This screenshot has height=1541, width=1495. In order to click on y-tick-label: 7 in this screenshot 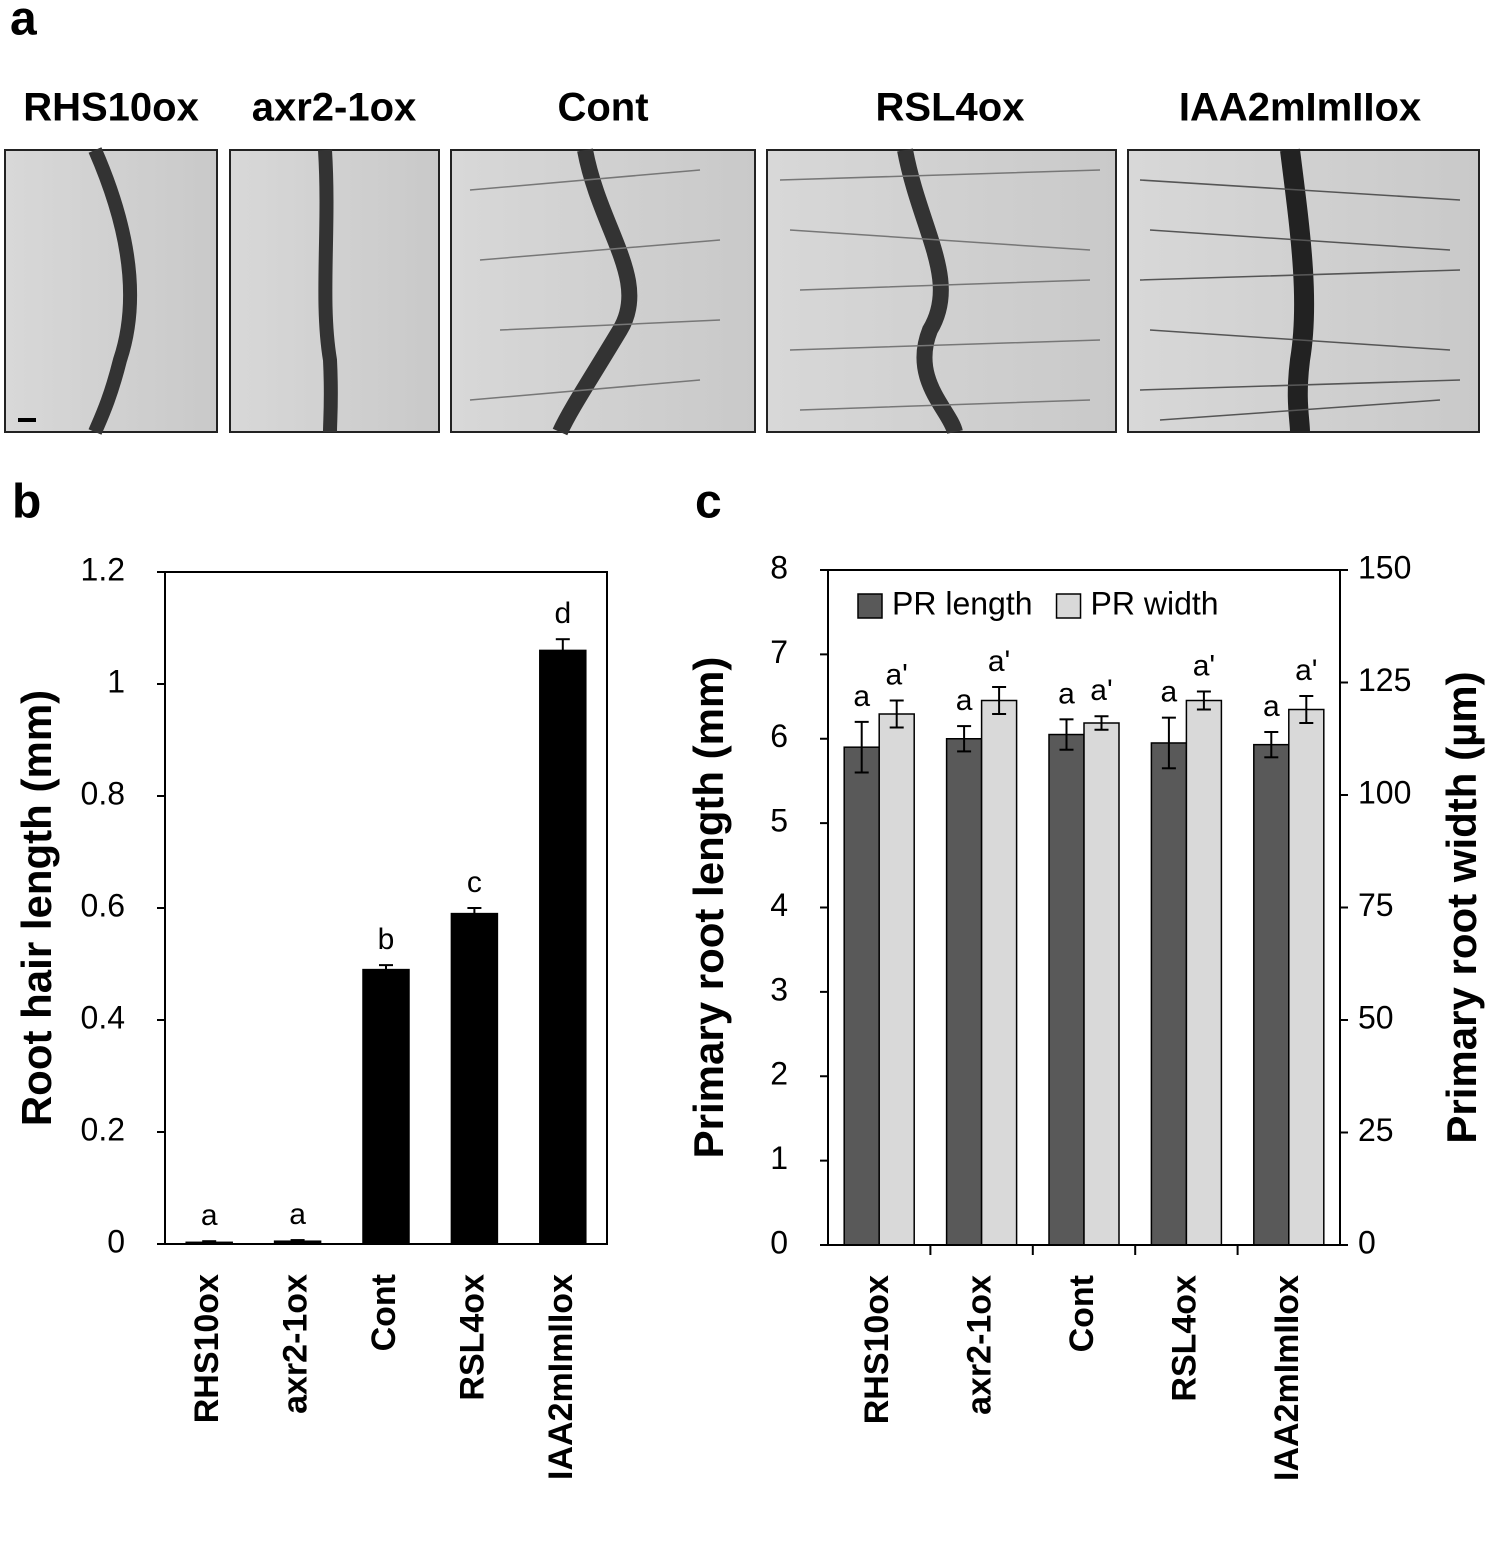, I will do `click(779, 652)`.